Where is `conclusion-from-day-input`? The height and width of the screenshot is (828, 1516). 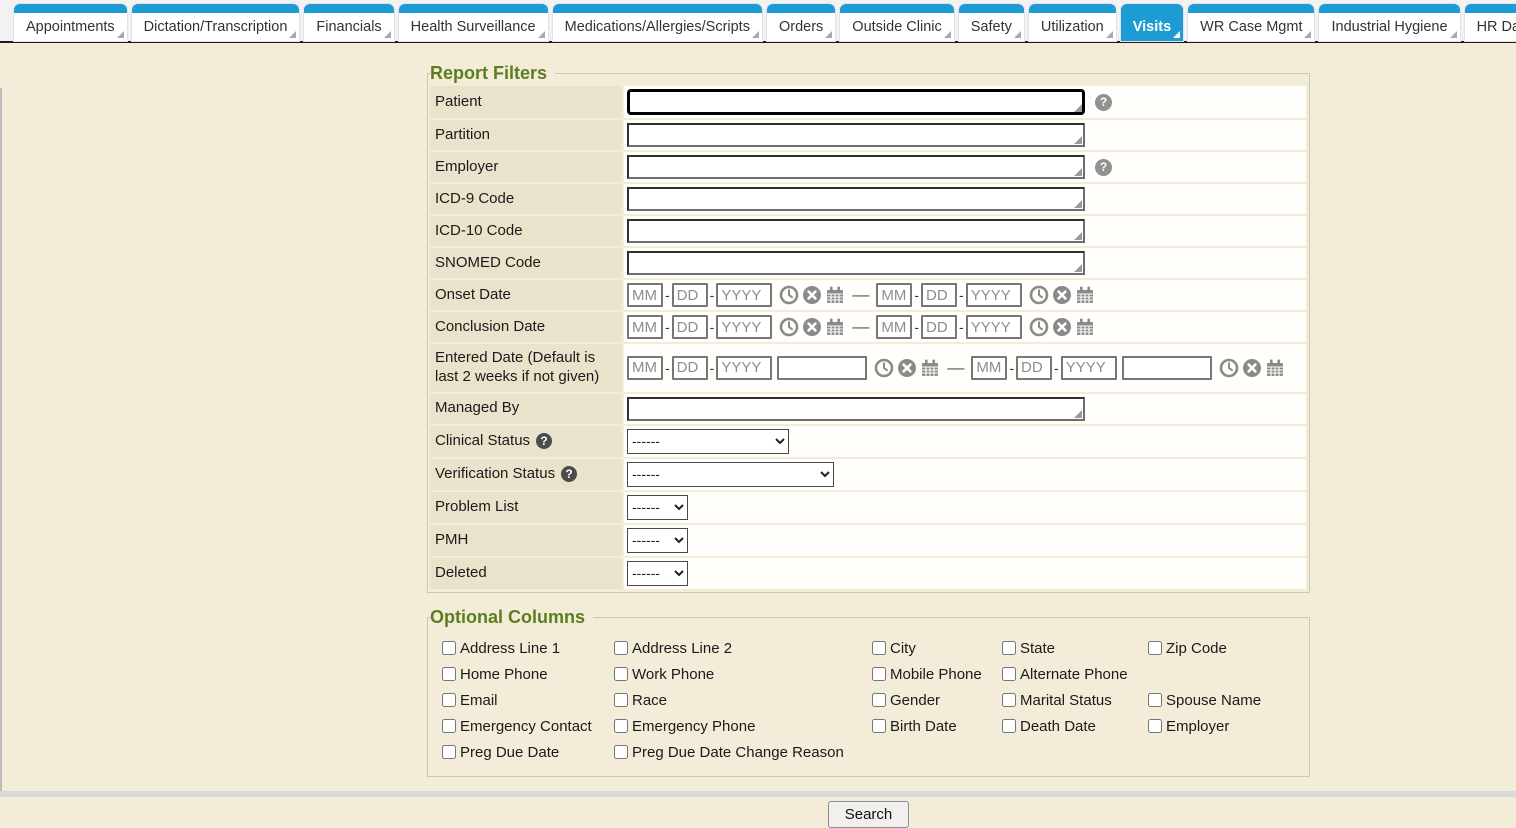 conclusion-from-day-input is located at coordinates (689, 327).